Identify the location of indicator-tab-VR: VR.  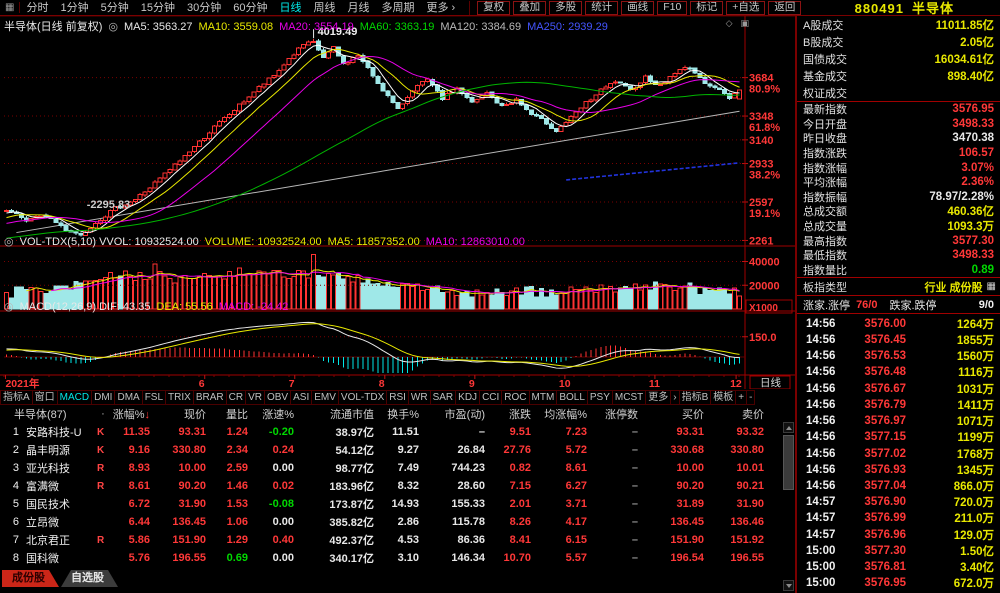
(255, 397).